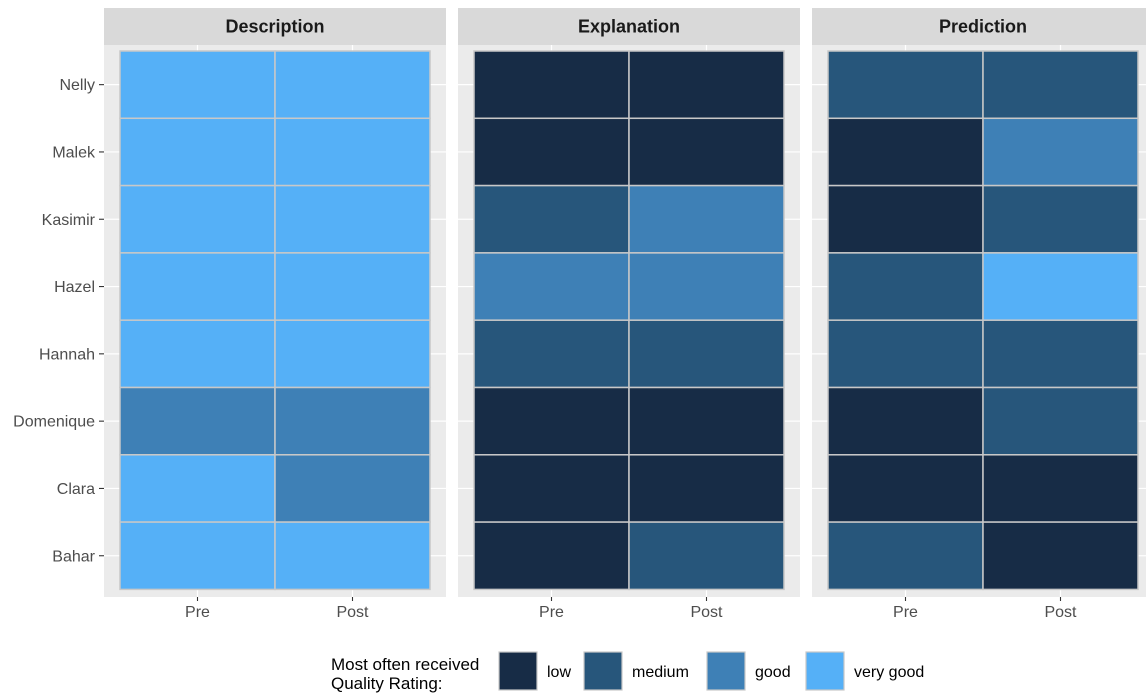 The width and height of the screenshot is (1146, 693). Describe the element at coordinates (706, 85) in the screenshot. I see `tile-explanation-post-nelly` at that location.